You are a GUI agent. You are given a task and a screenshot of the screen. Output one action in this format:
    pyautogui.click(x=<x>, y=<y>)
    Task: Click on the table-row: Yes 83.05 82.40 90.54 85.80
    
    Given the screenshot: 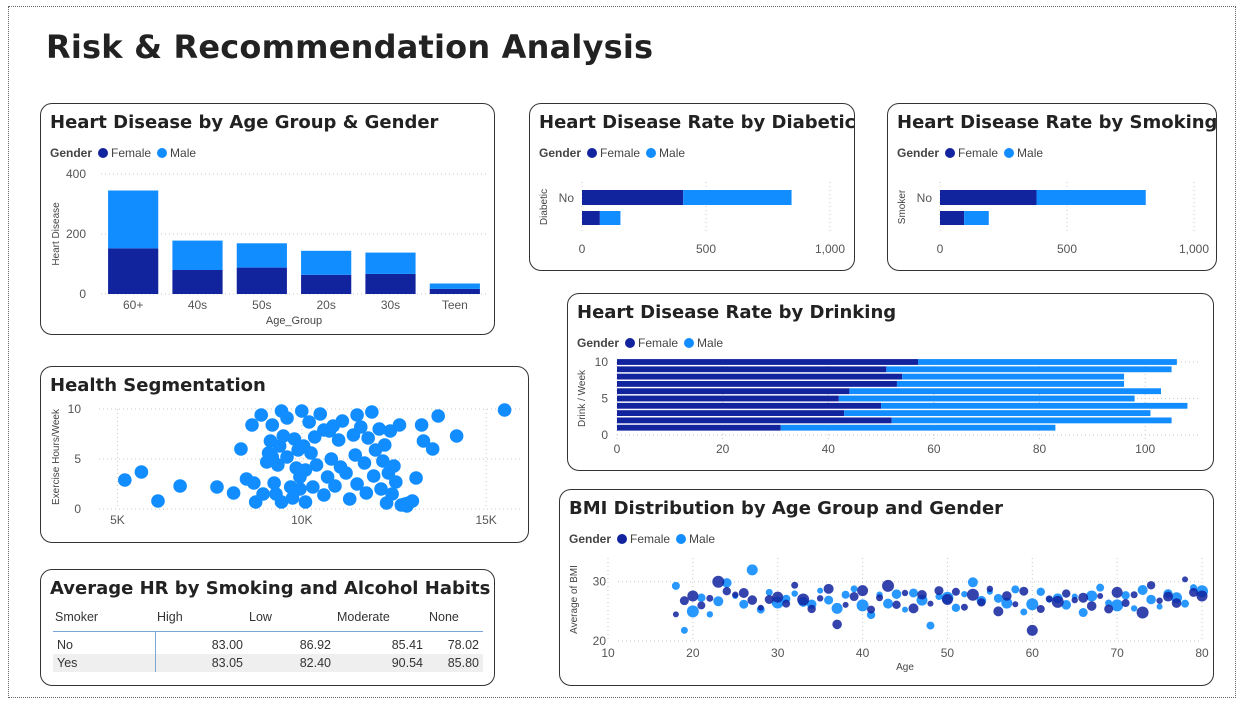 What is the action you would take?
    pyautogui.click(x=268, y=663)
    